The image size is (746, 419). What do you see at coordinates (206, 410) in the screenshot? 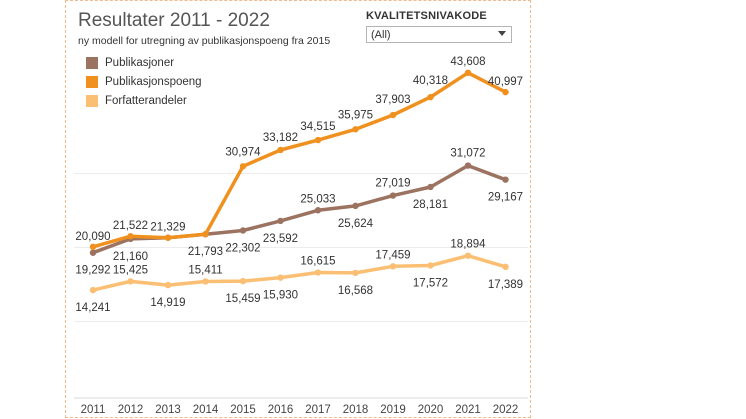
I see `x-tick-label: 2014` at bounding box center [206, 410].